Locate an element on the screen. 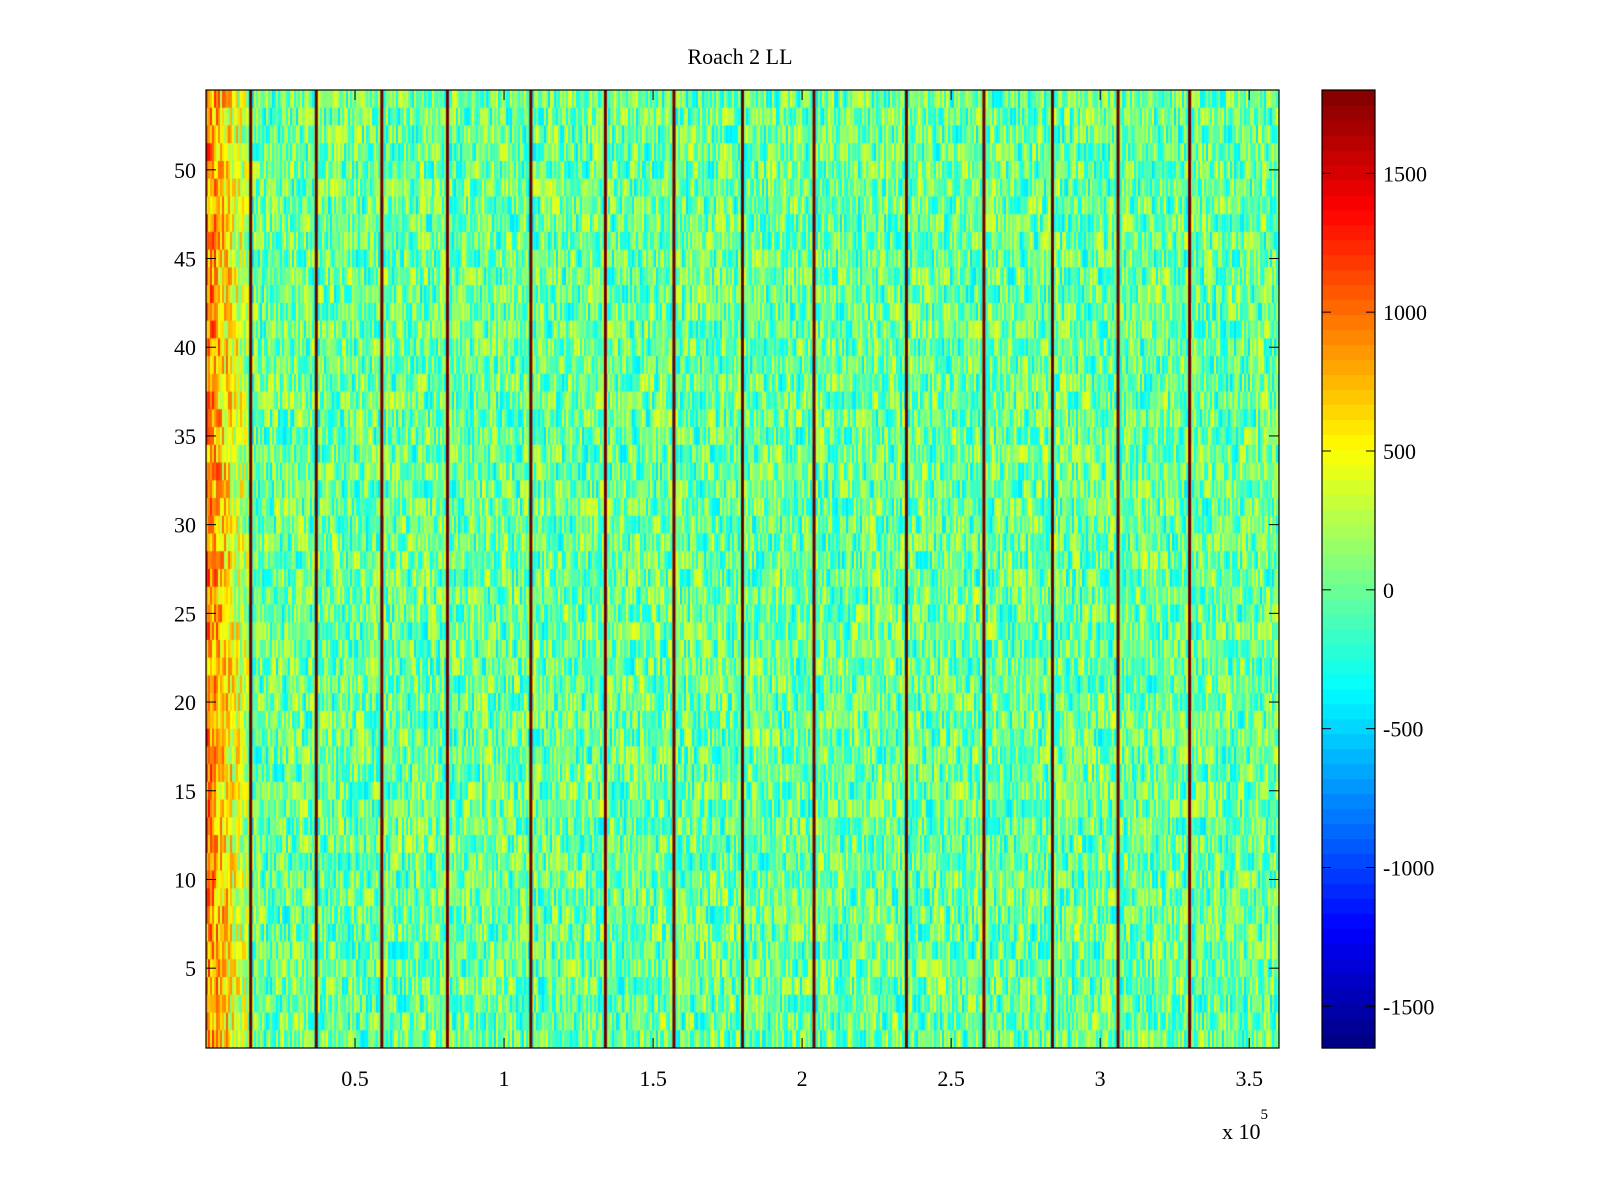 The width and height of the screenshot is (1600, 1200). x-axis-multiplier-exponent: 5 is located at coordinates (1265, 1115).